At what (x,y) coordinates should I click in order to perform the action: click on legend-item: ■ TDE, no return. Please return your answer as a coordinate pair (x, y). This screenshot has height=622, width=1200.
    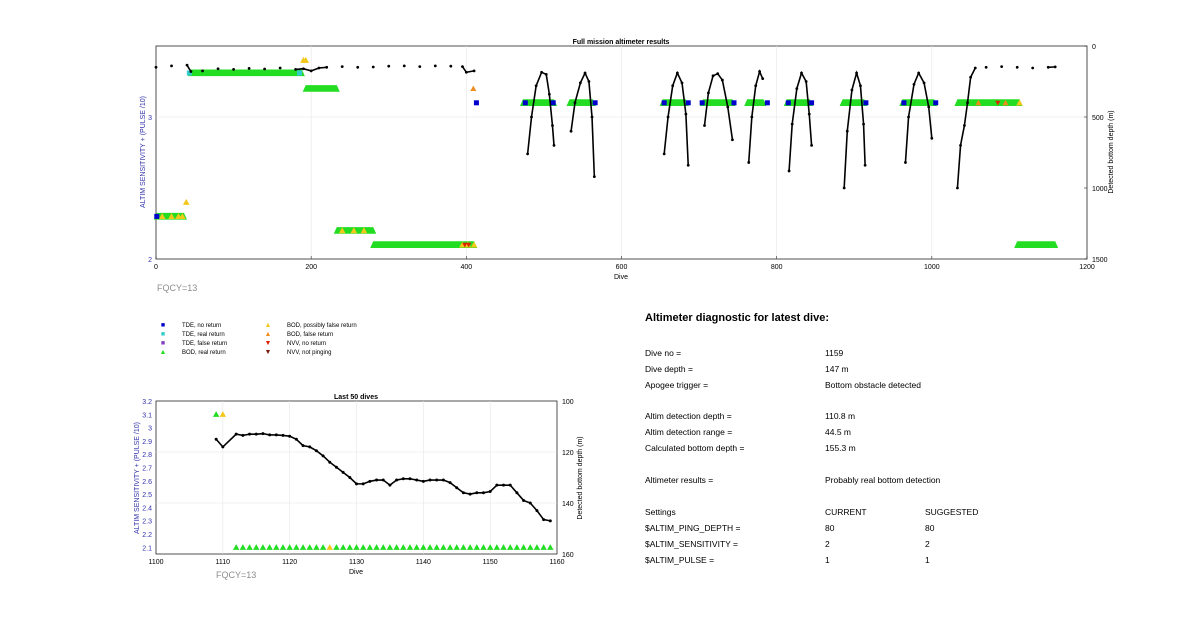
    Looking at the image, I should click on (189, 325).